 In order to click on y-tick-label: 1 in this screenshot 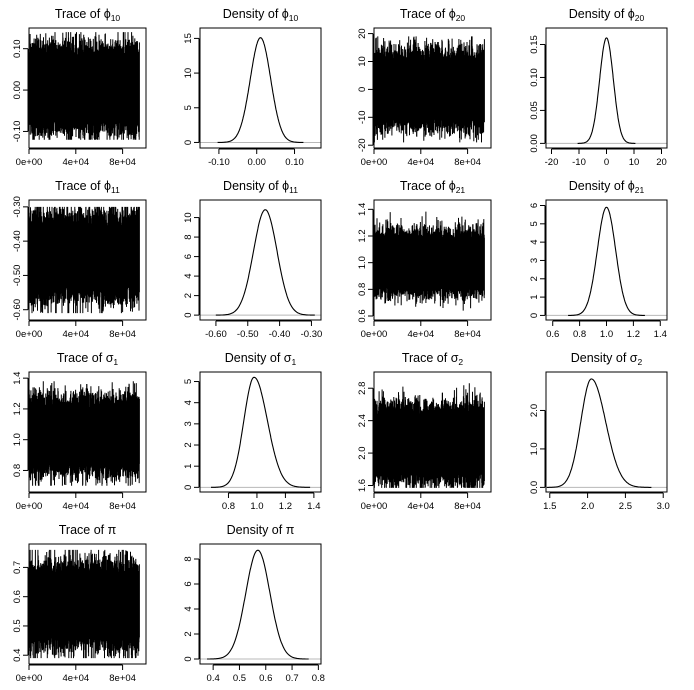, I will do `click(188, 466)`.